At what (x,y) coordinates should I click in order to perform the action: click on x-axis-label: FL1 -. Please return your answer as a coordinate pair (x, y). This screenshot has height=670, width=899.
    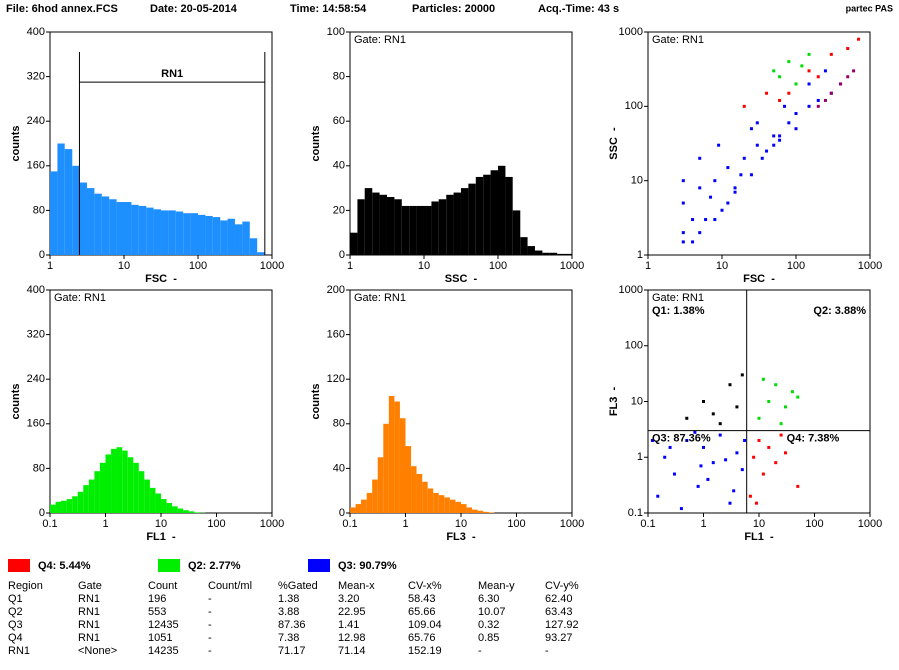
    Looking at the image, I should click on (161, 537).